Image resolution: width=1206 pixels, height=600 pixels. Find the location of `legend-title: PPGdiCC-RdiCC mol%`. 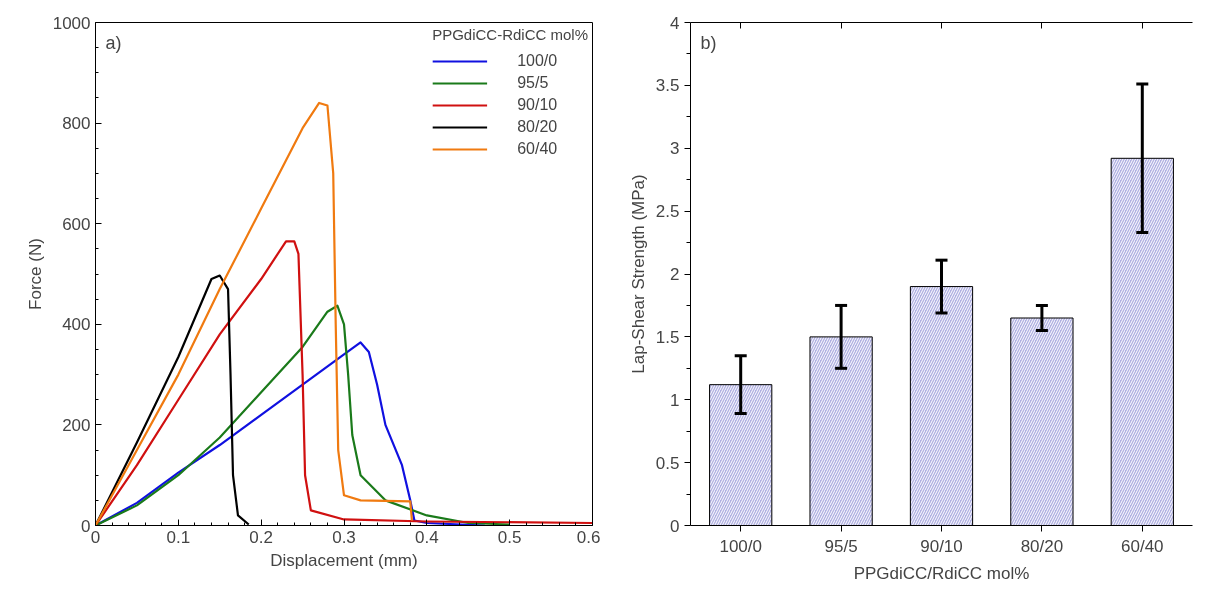

legend-title: PPGdiCC-RdiCC mol% is located at coordinates (510, 34).